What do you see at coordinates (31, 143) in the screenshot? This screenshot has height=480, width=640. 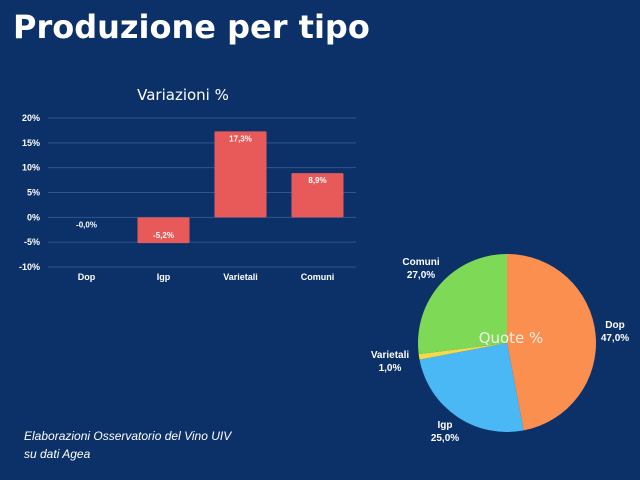 I see `y-tick-label: 15%` at bounding box center [31, 143].